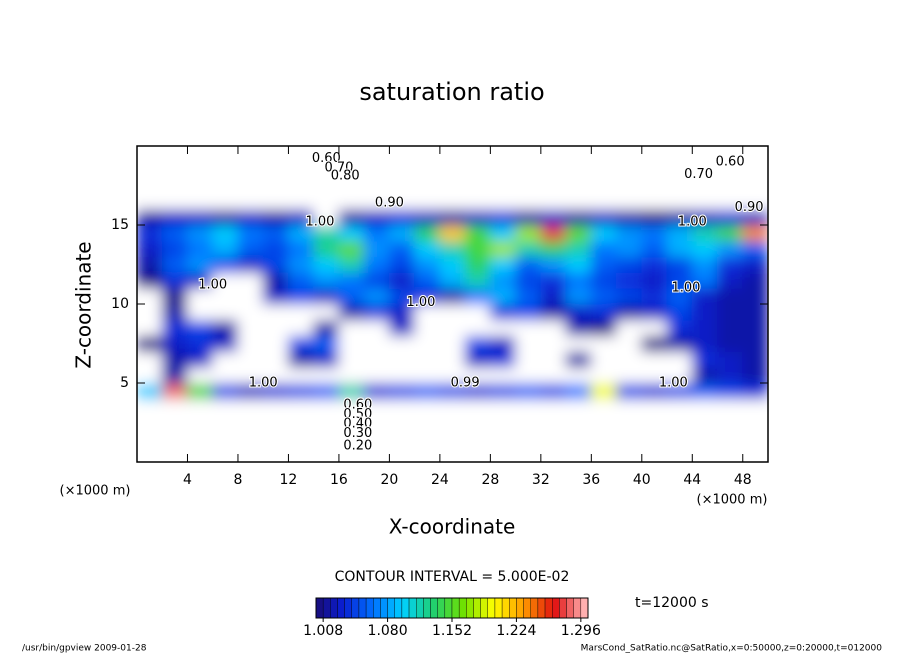  Describe the element at coordinates (732, 500) in the screenshot. I see `x-unit: (×1000 m)` at that location.